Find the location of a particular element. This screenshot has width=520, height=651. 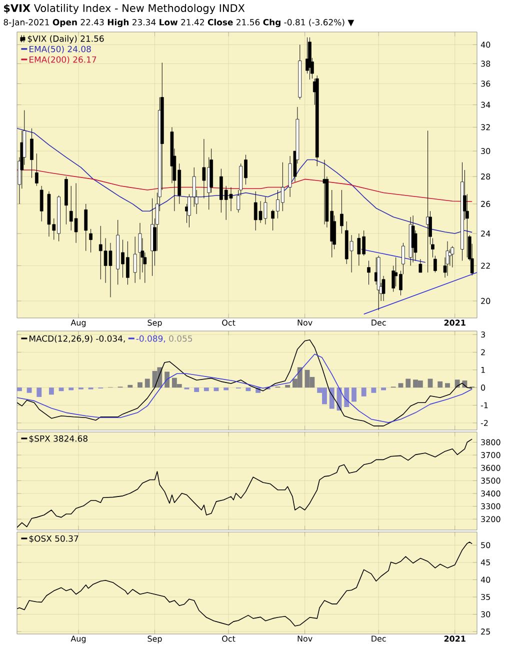

chart-title: $VIX Volatility Index - New Methodology INDX is located at coordinates (124, 9).